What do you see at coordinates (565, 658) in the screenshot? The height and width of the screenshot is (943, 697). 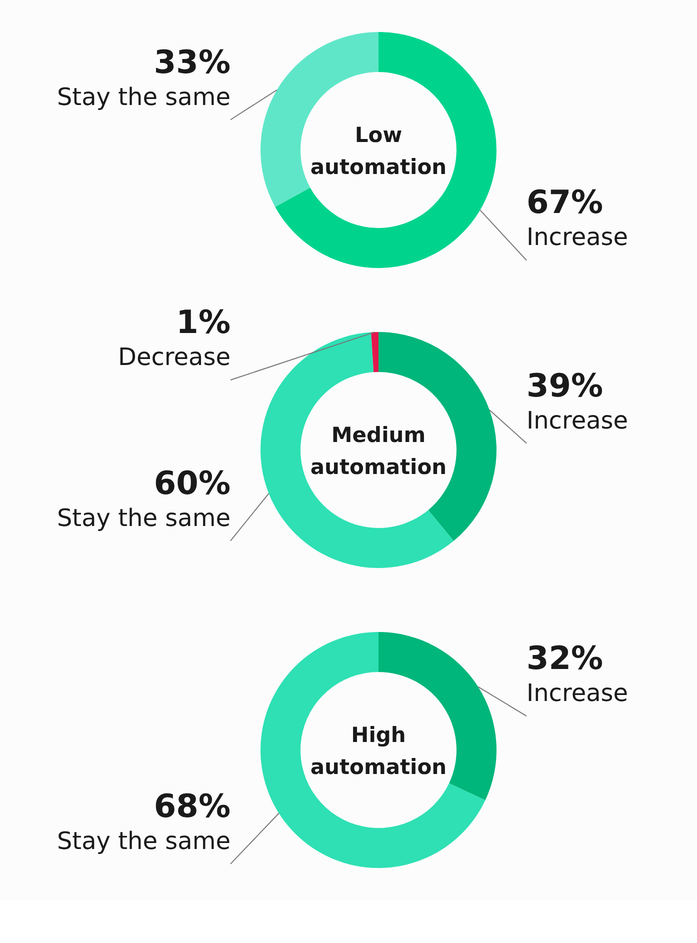 I see `data-label: 32%` at bounding box center [565, 658].